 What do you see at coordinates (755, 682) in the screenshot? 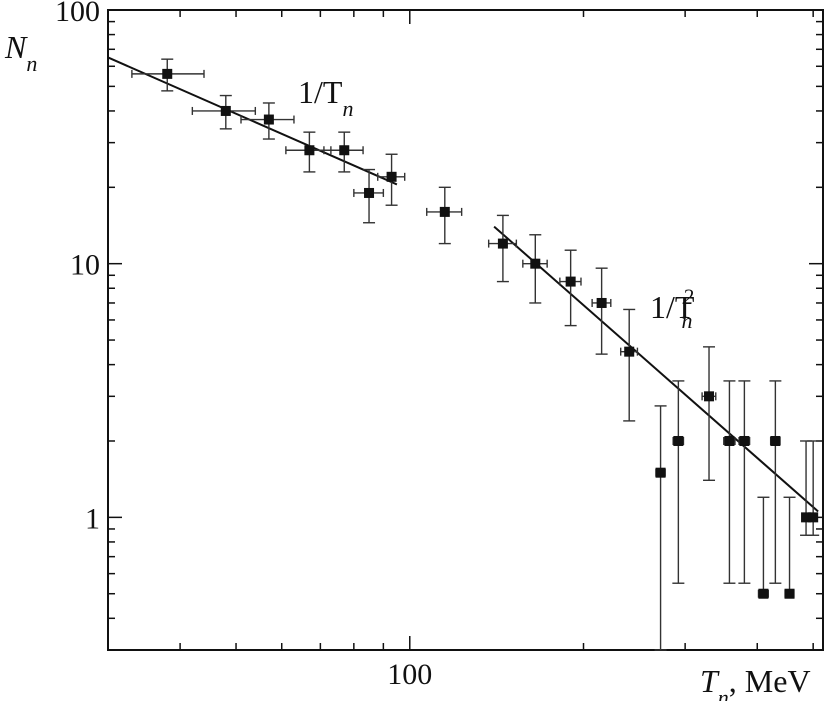
I see `x-axis-label: Tn, MeV` at bounding box center [755, 682].